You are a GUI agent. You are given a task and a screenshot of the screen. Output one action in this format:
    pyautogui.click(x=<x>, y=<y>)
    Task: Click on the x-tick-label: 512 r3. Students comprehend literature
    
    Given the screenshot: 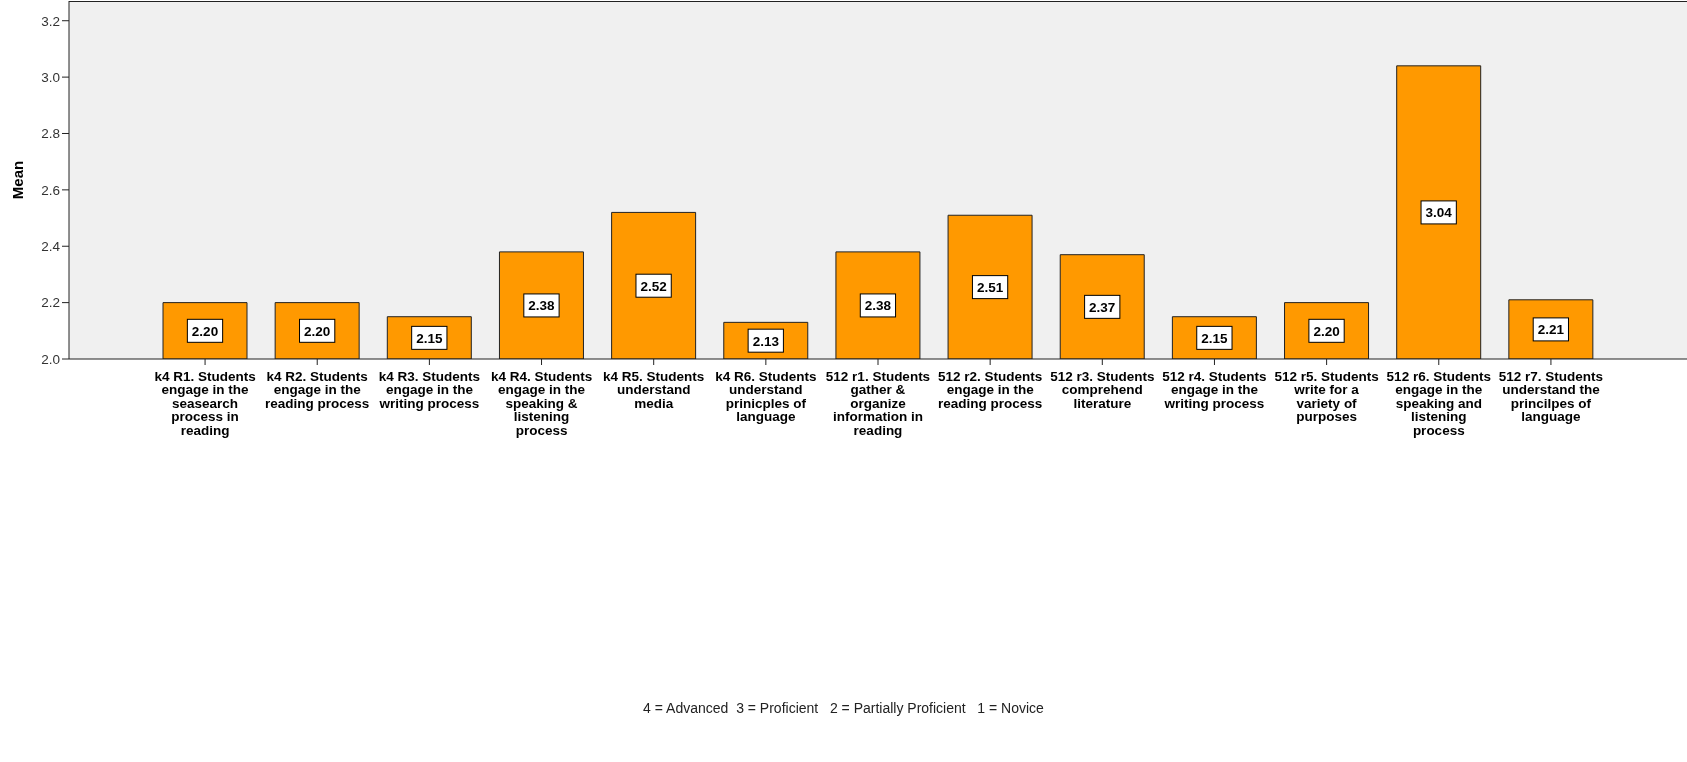 What is the action you would take?
    pyautogui.click(x=1102, y=389)
    